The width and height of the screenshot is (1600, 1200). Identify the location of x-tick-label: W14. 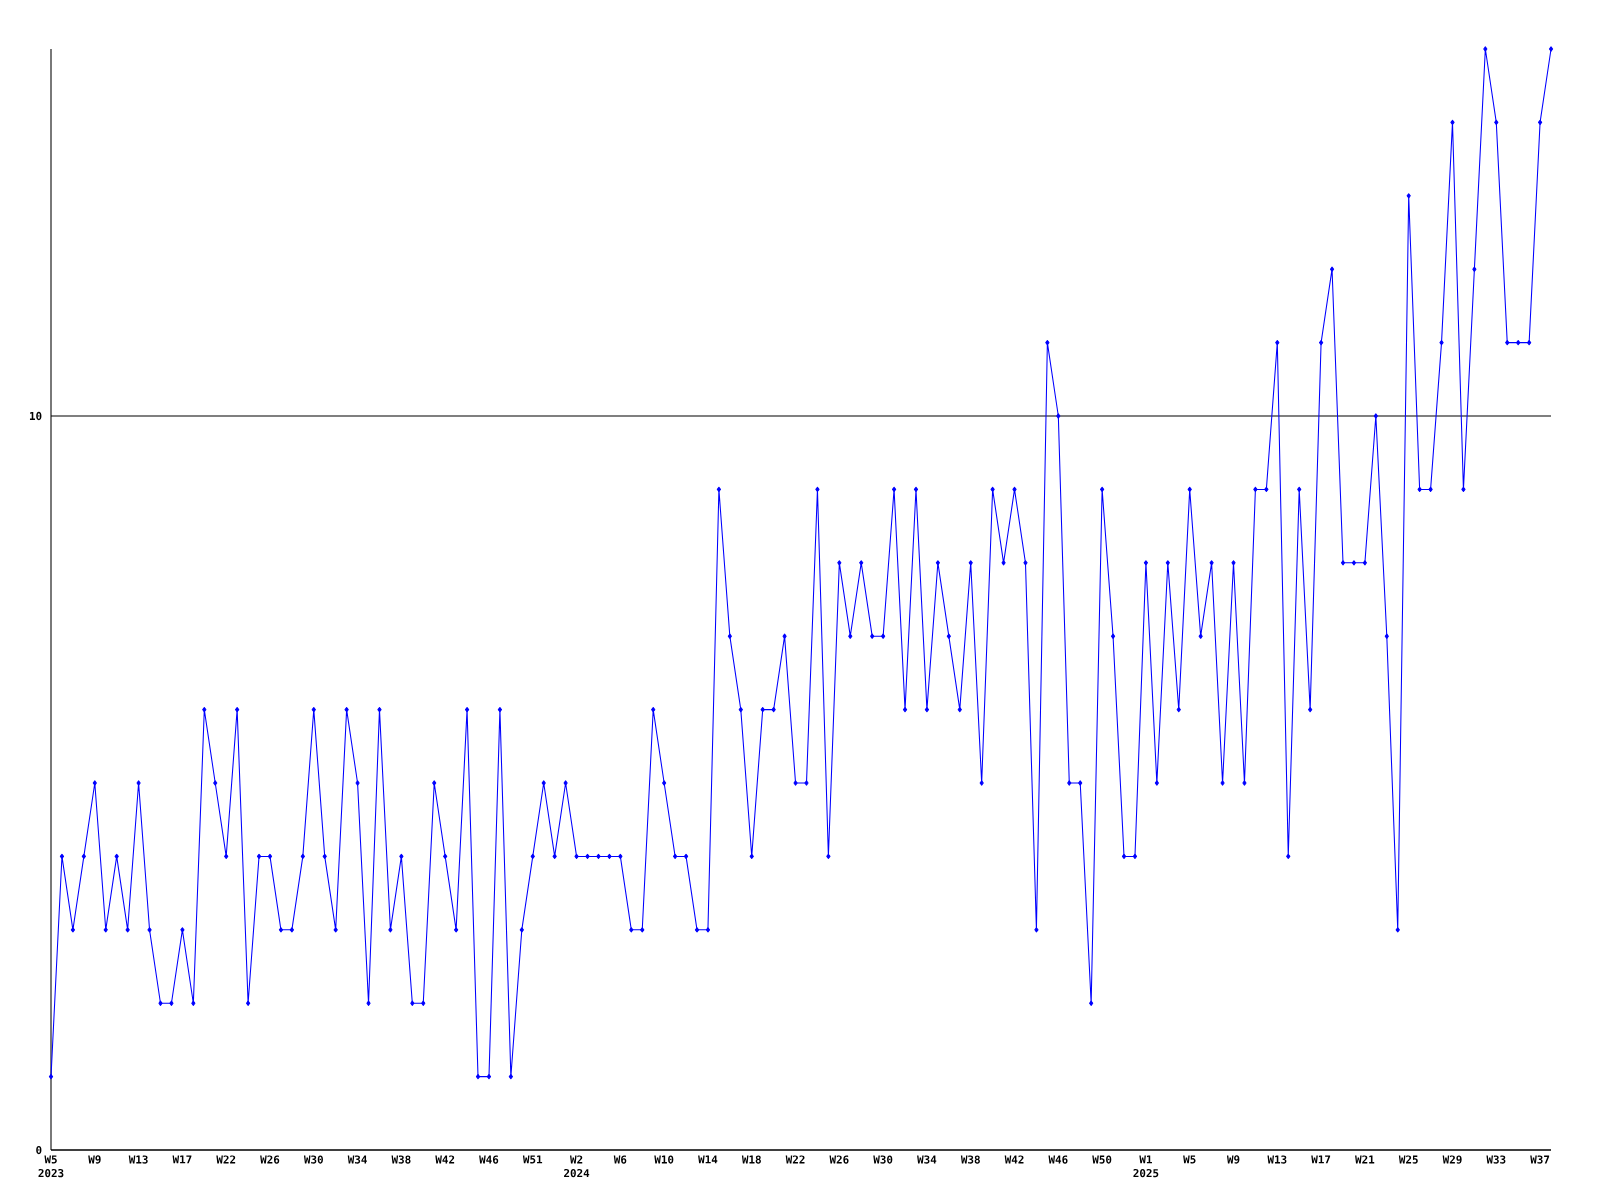
(708, 1159).